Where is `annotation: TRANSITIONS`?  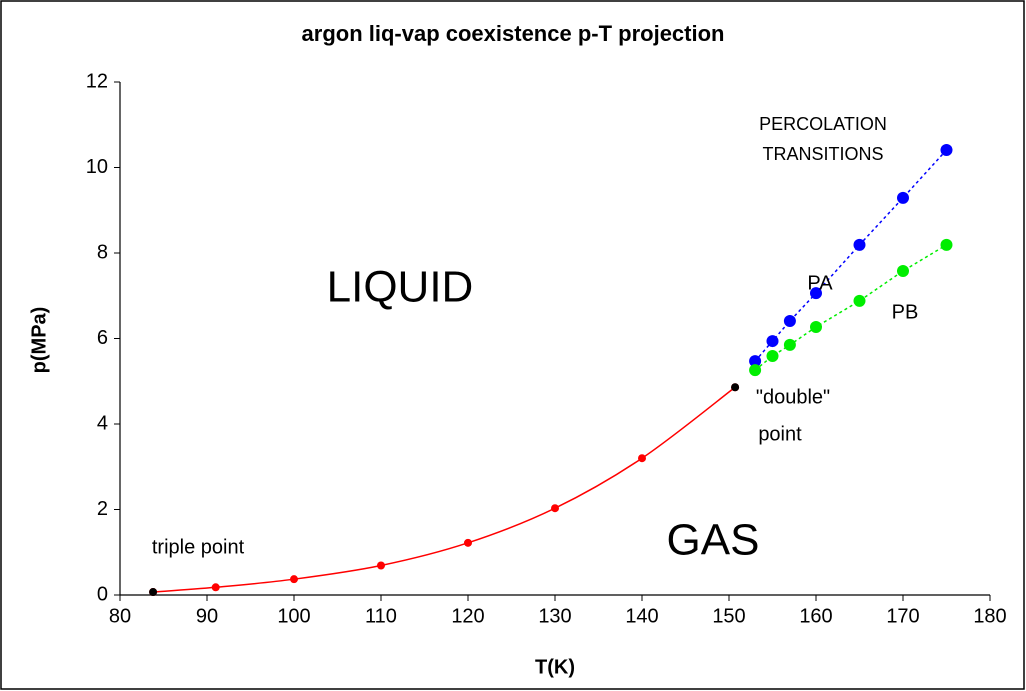
annotation: TRANSITIONS is located at coordinates (822, 154).